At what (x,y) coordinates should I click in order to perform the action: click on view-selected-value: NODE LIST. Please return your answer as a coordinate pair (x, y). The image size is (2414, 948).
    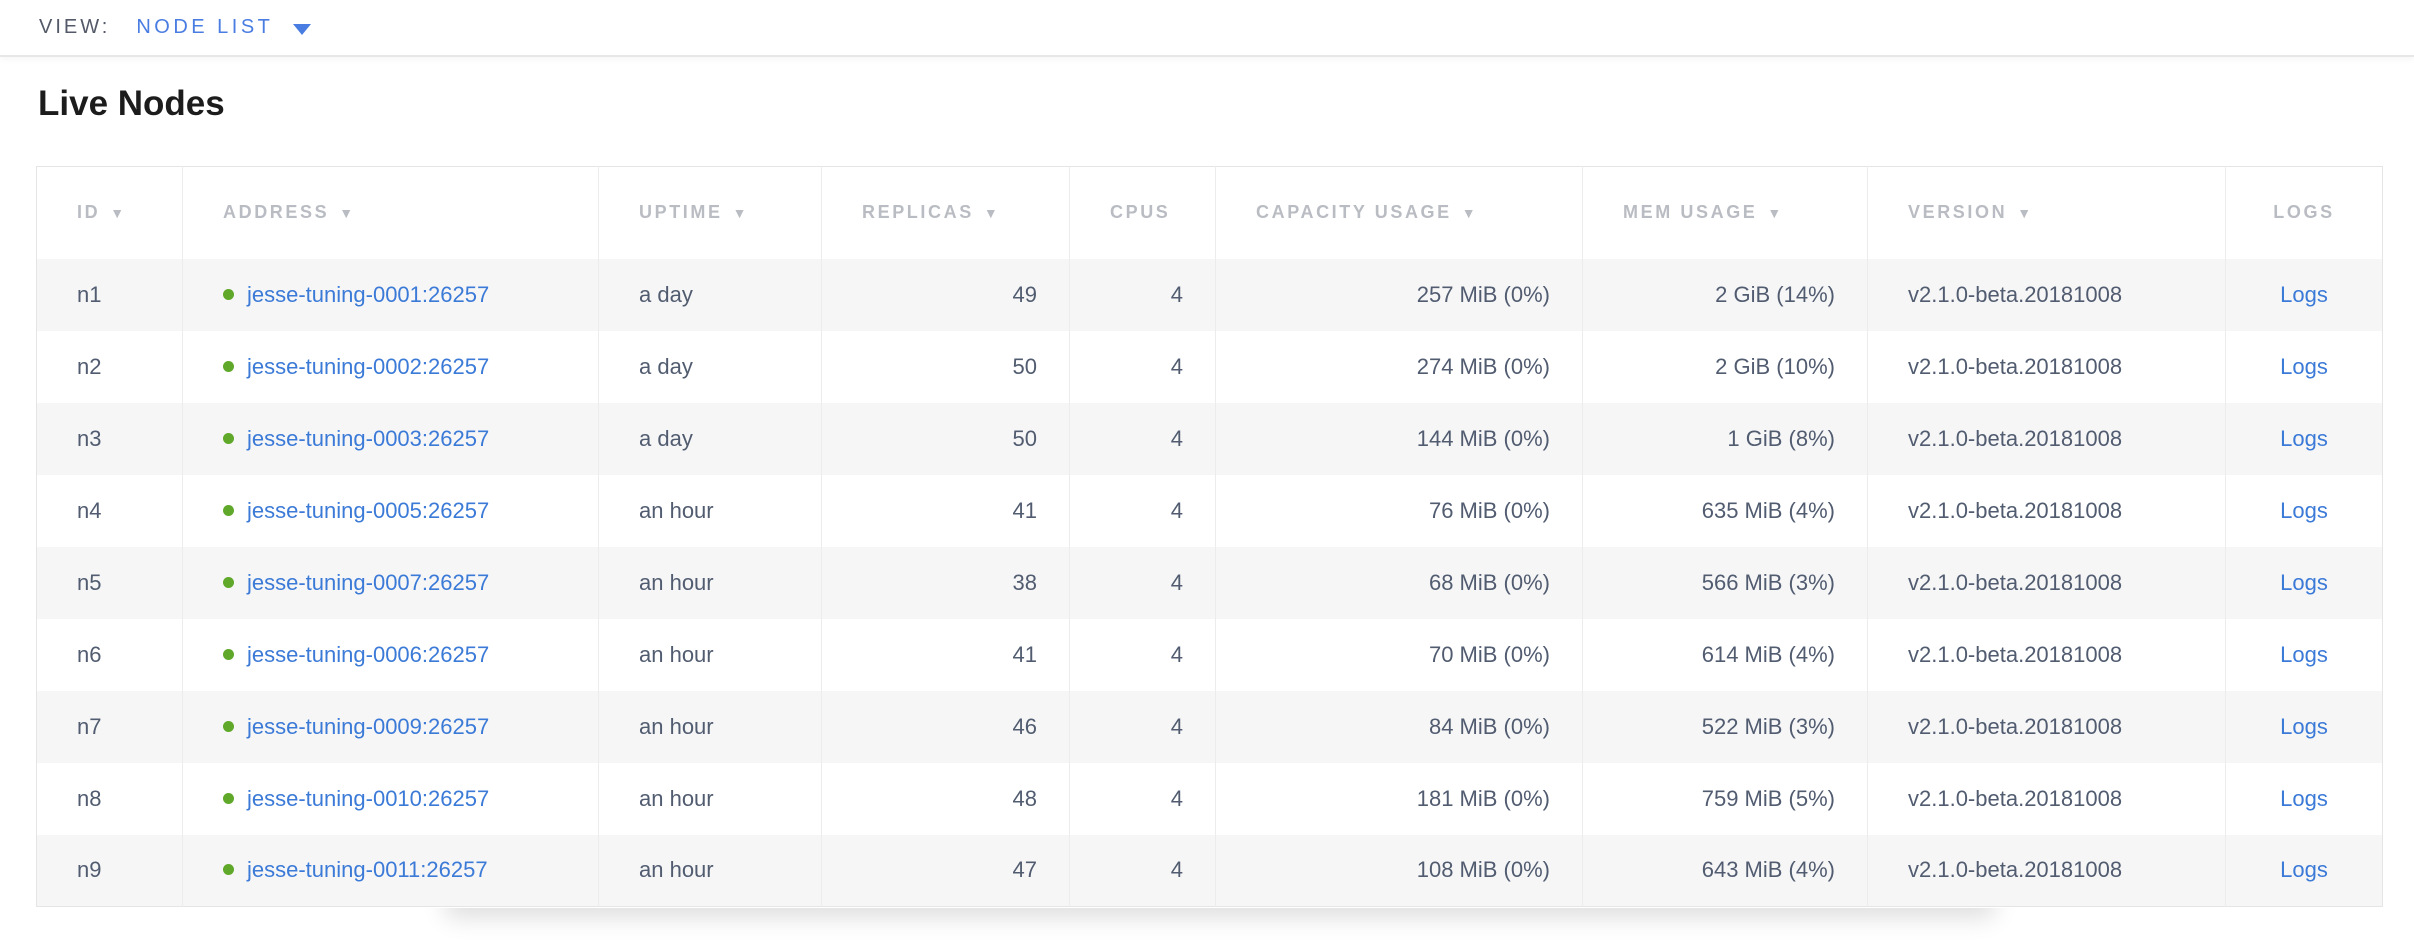
    Looking at the image, I should click on (205, 27).